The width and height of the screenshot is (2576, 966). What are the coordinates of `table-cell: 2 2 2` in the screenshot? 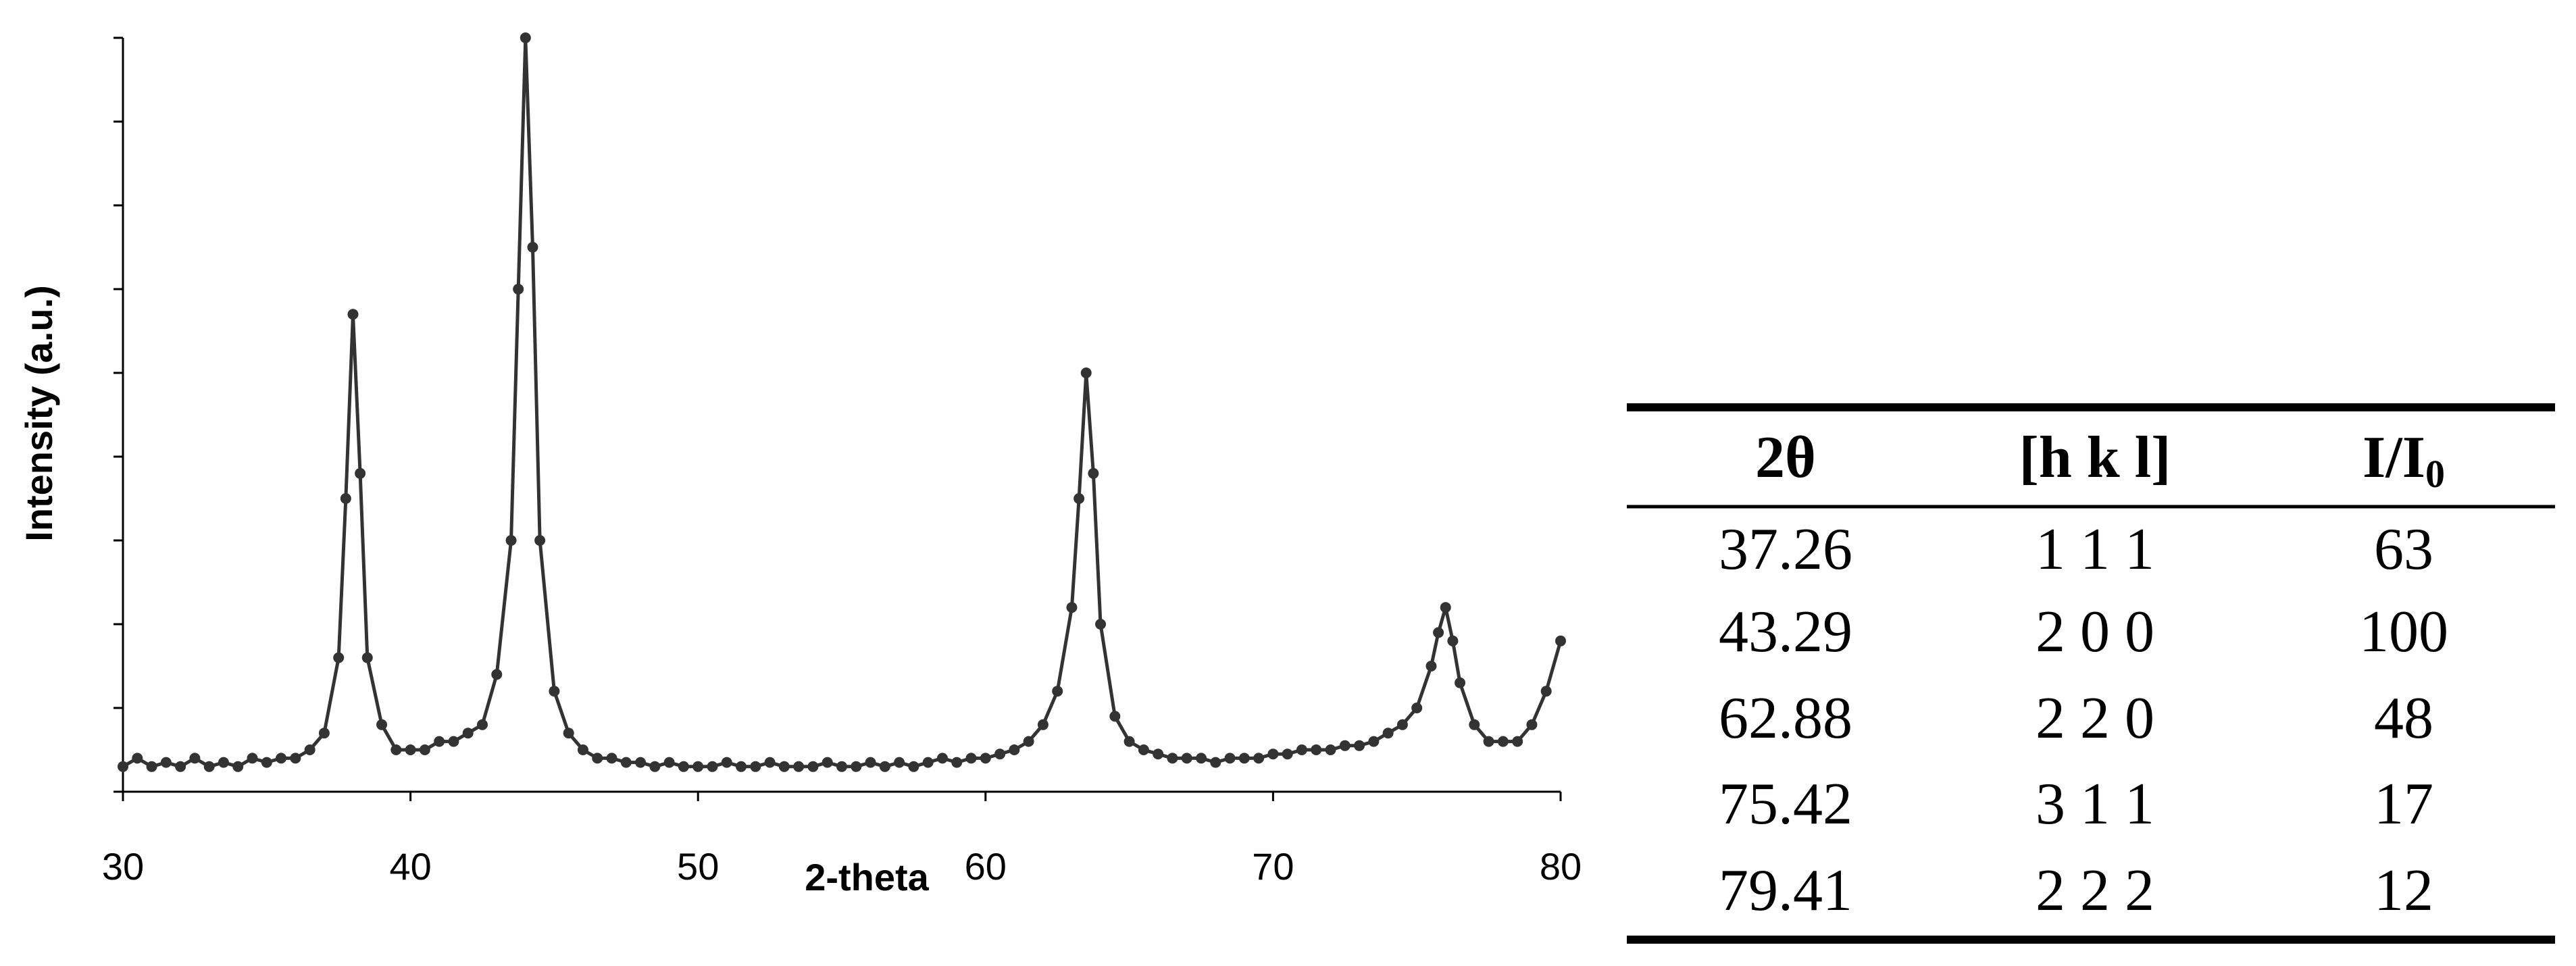 It's located at (2095, 890).